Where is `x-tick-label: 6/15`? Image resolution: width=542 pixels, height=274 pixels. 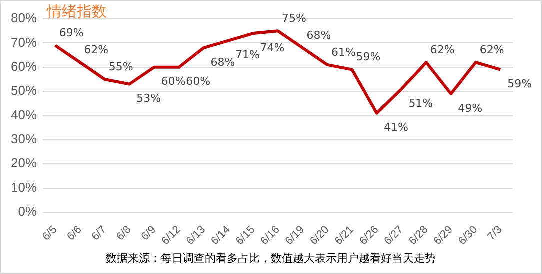
x-tick-label: 6/15 is located at coordinates (246, 236).